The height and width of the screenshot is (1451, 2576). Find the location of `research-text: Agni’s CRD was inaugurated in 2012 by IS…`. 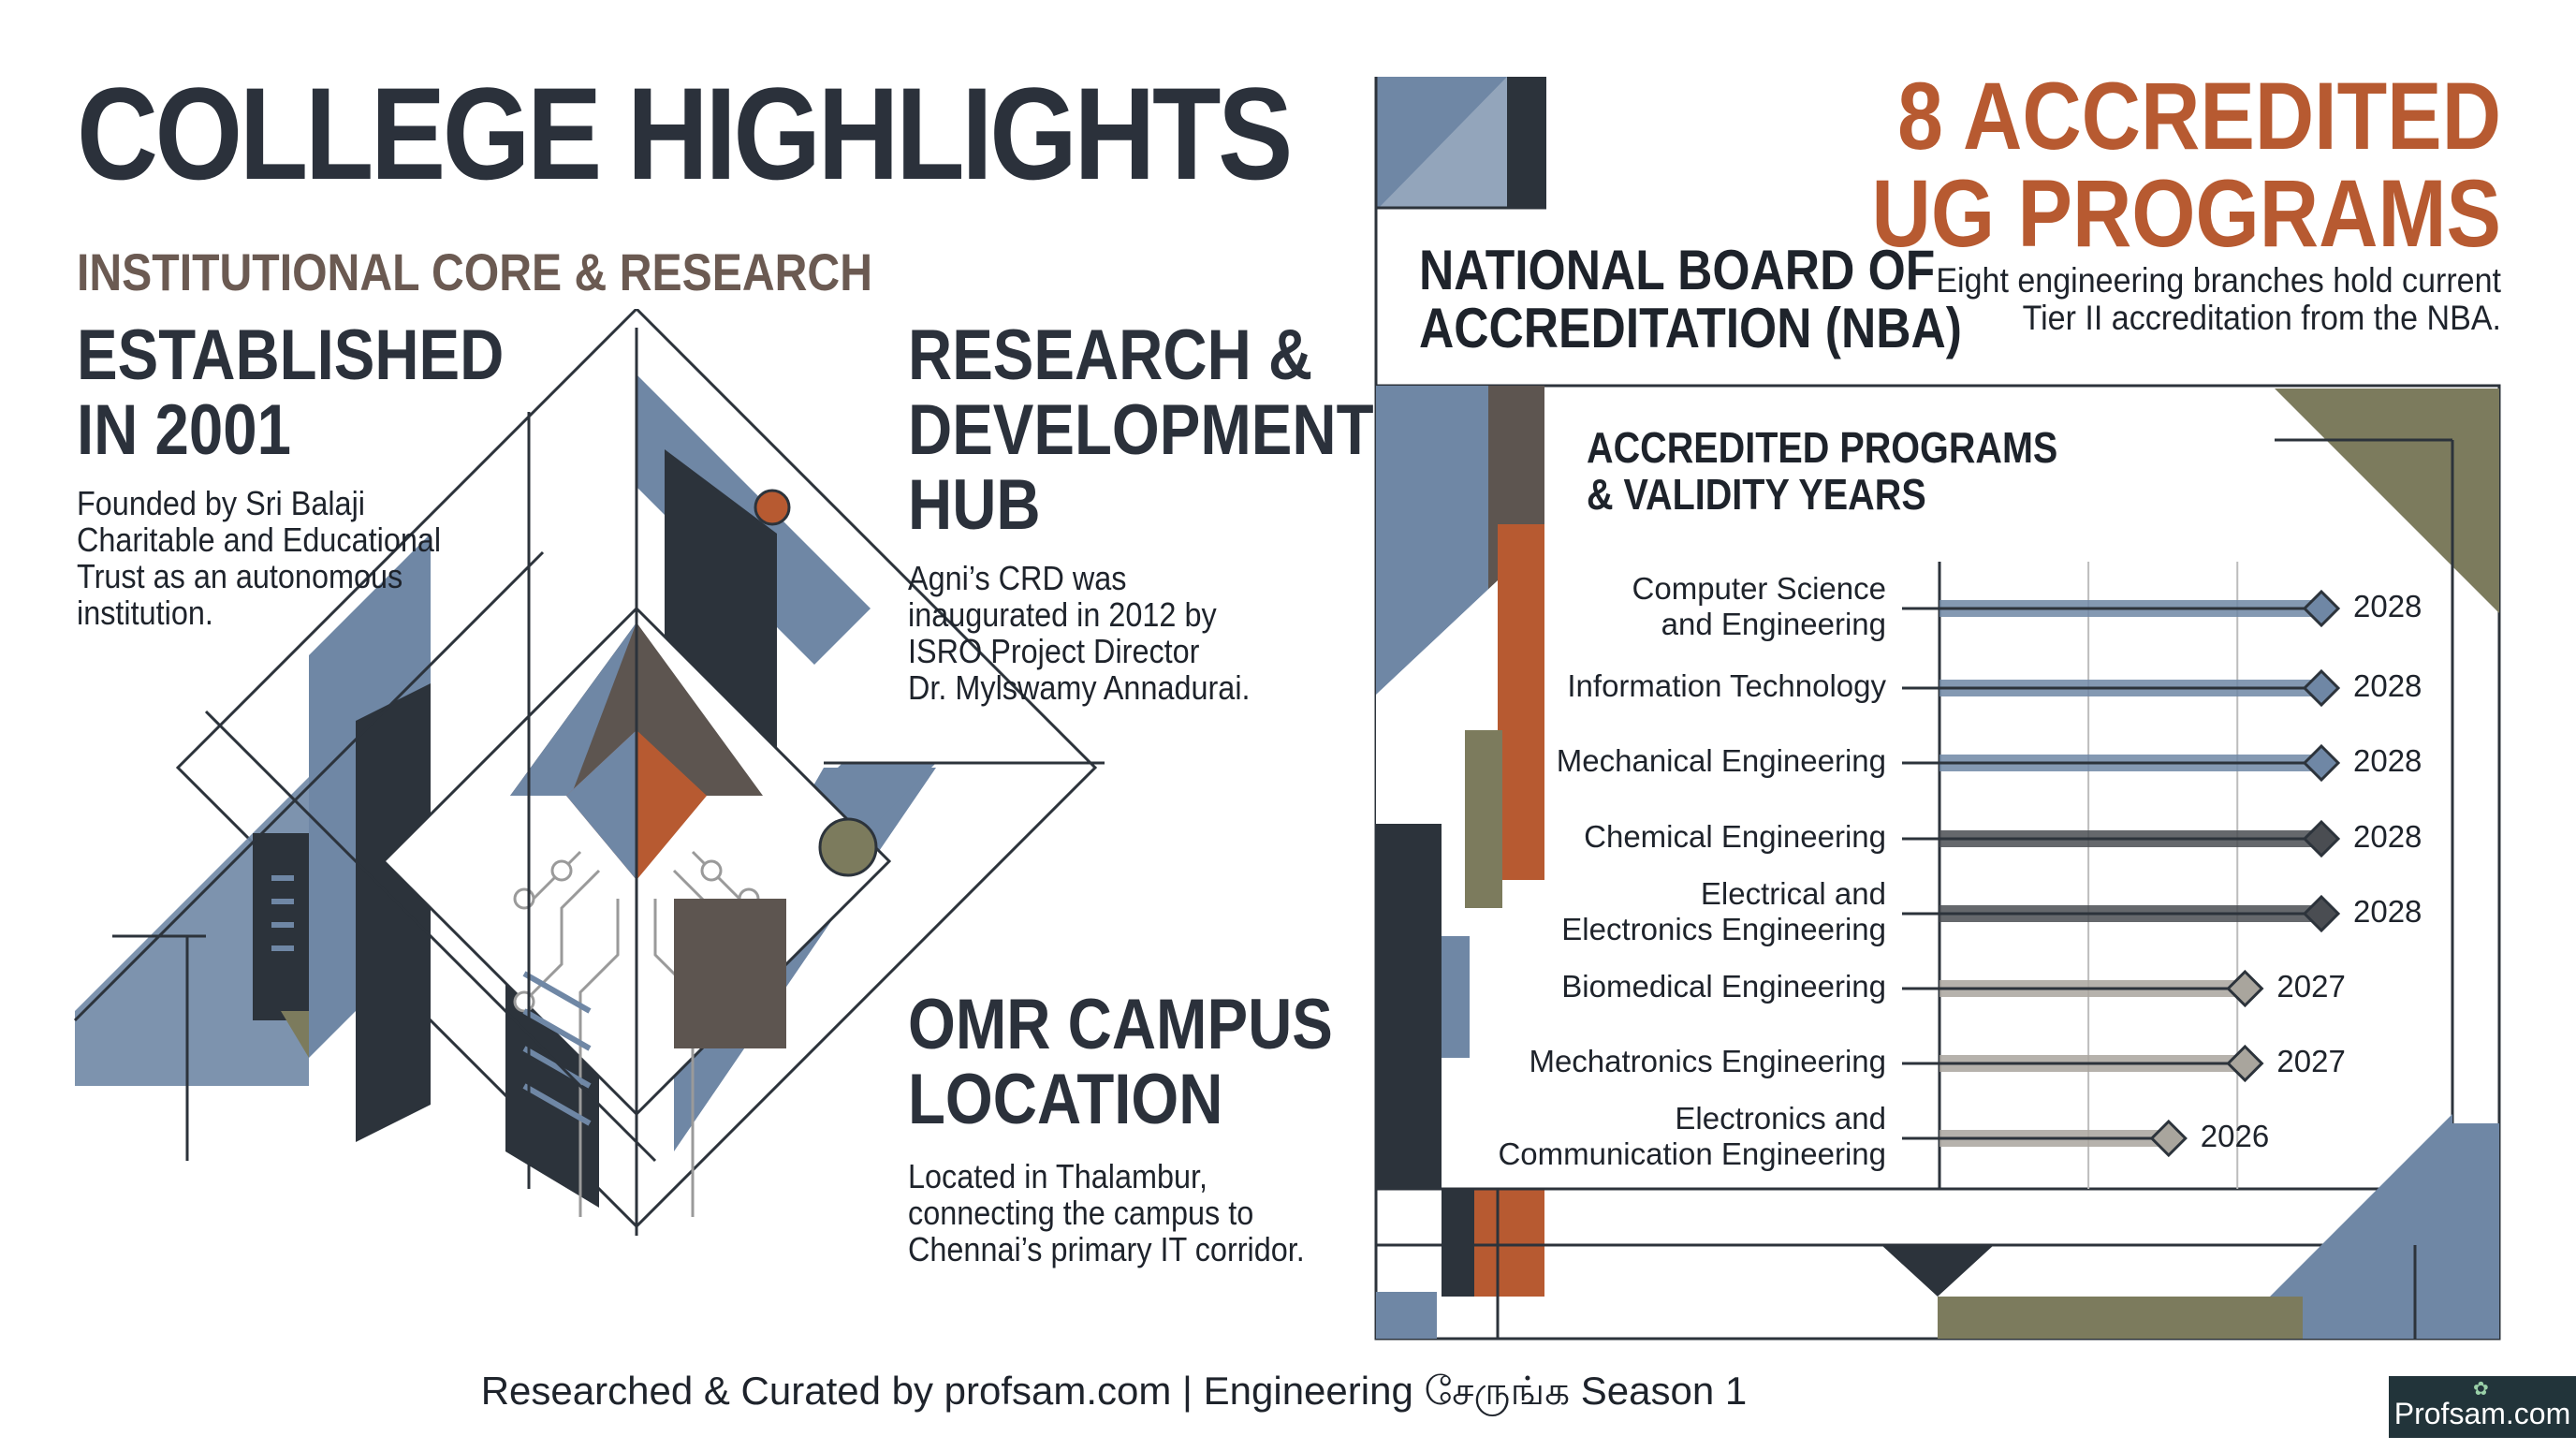

research-text: Agni’s CRD was inaugurated in 2012 by IS… is located at coordinates (1079, 633).